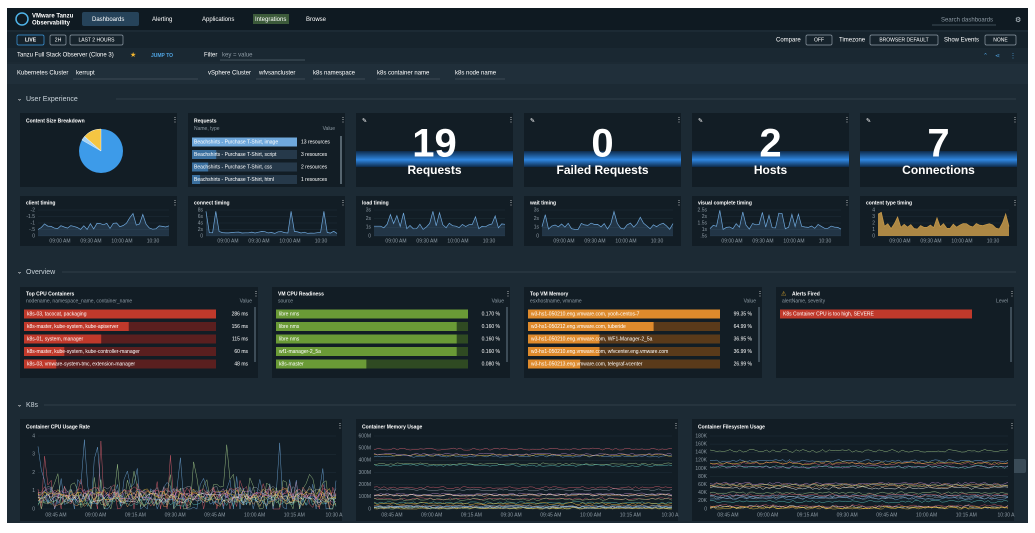 The image size is (1035, 533). I want to click on y-tick-label: 1s, so click(369, 228).